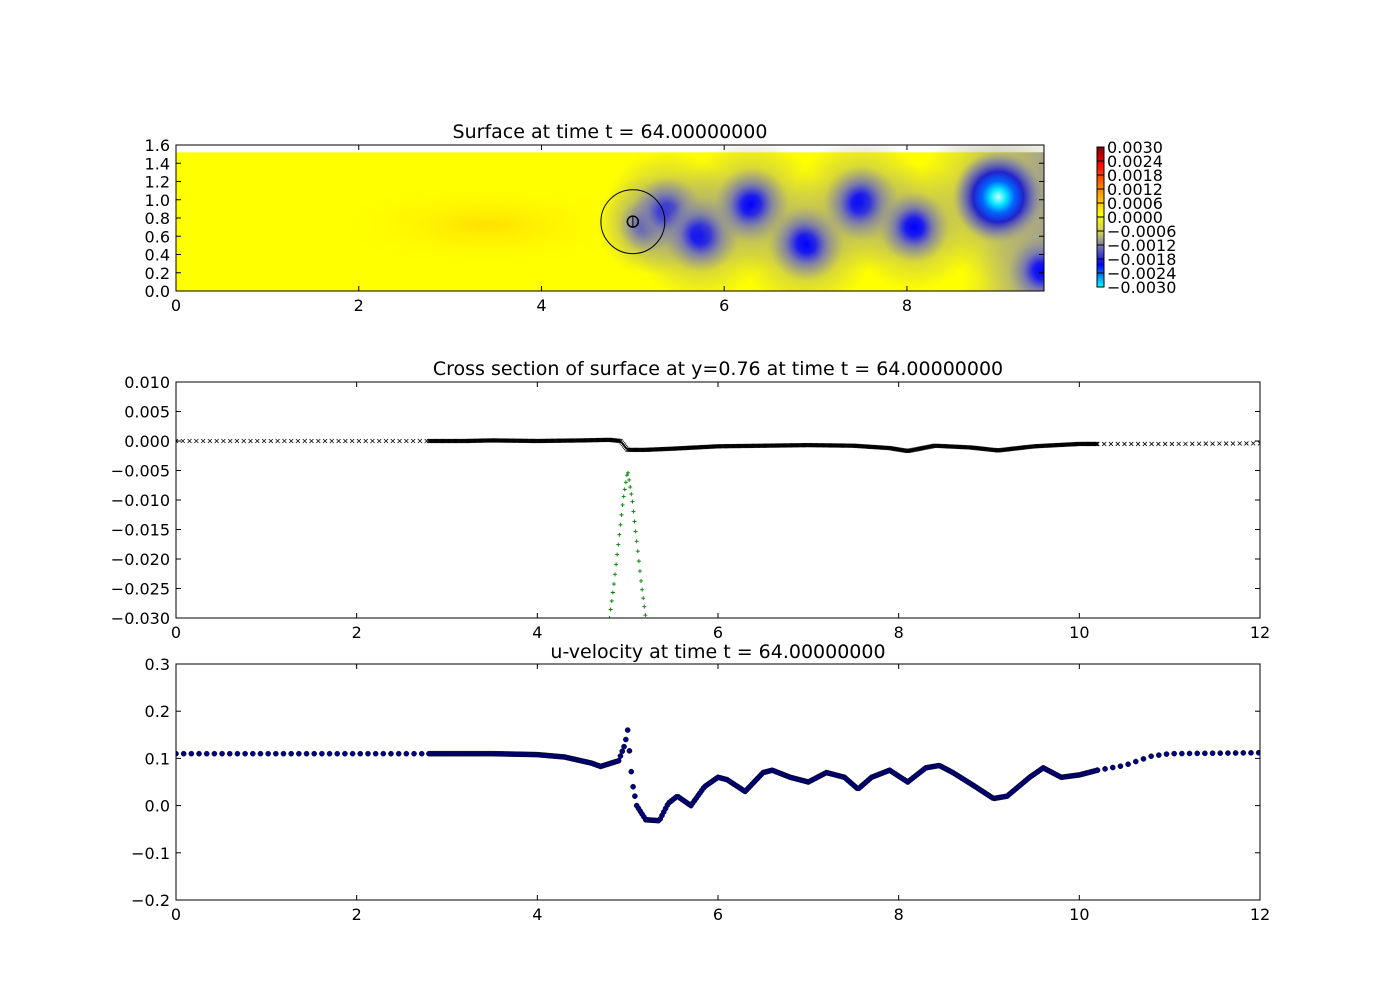 This screenshot has height=1000, width=1400. What do you see at coordinates (1079, 632) in the screenshot?
I see `cross-section-xtick-label: 10` at bounding box center [1079, 632].